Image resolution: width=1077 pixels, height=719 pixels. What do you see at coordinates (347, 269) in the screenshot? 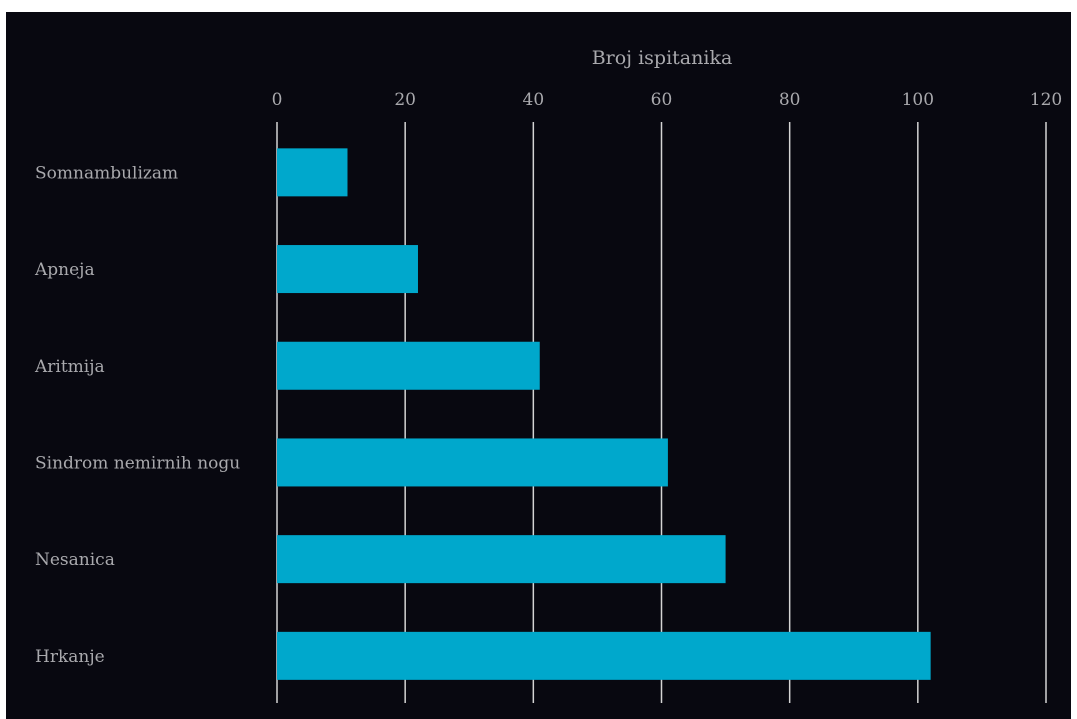
I see `bar-apneja` at bounding box center [347, 269].